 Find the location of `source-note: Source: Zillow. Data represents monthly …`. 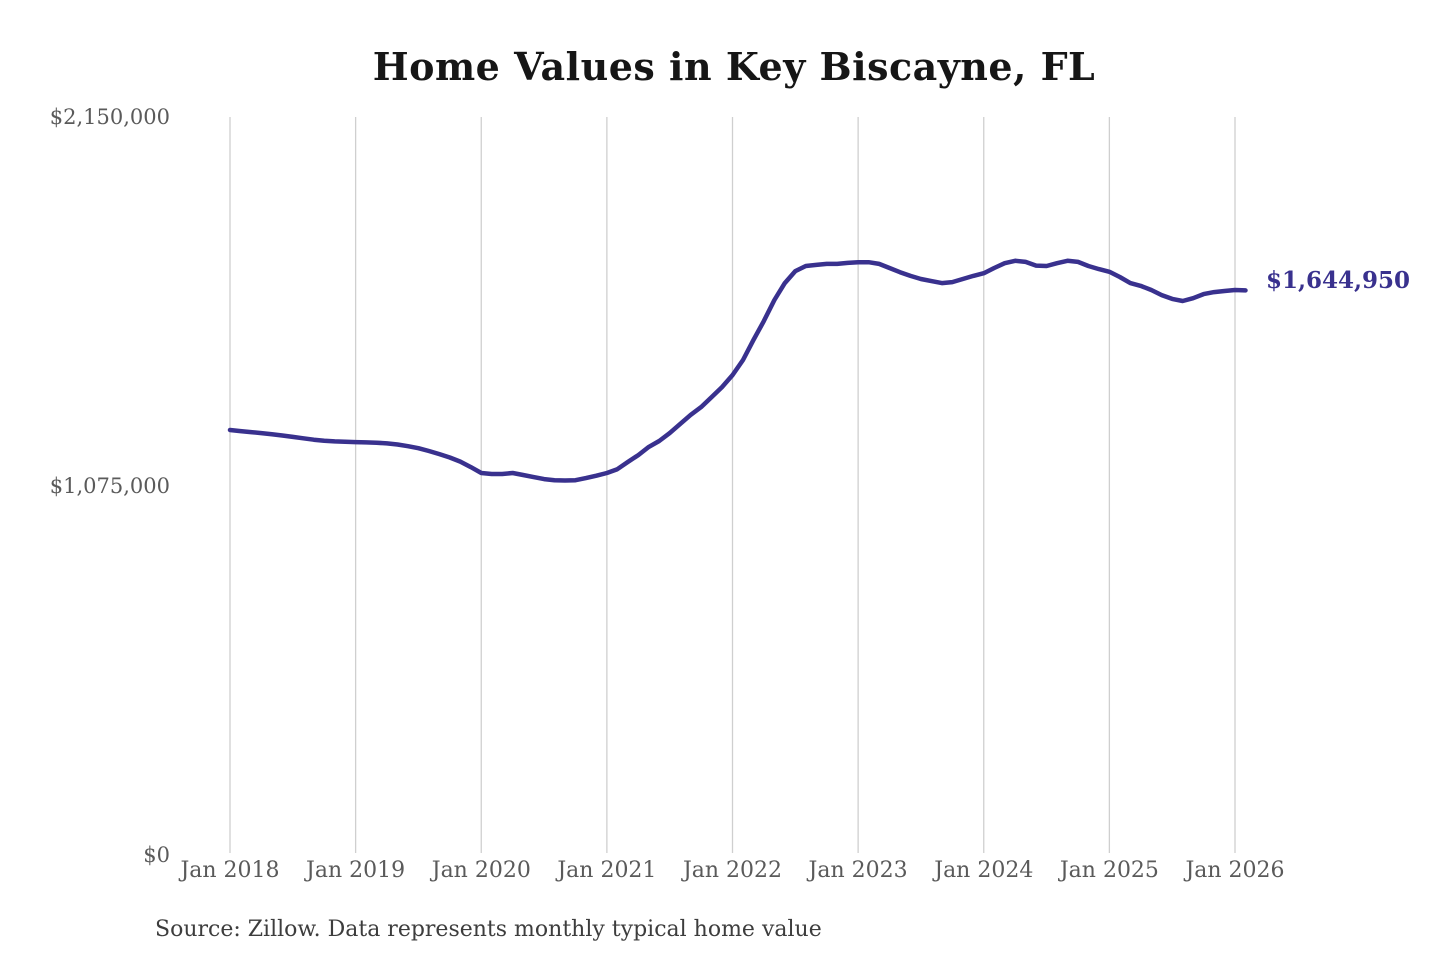

source-note: Source: Zillow. Data represents monthly … is located at coordinates (488, 929).